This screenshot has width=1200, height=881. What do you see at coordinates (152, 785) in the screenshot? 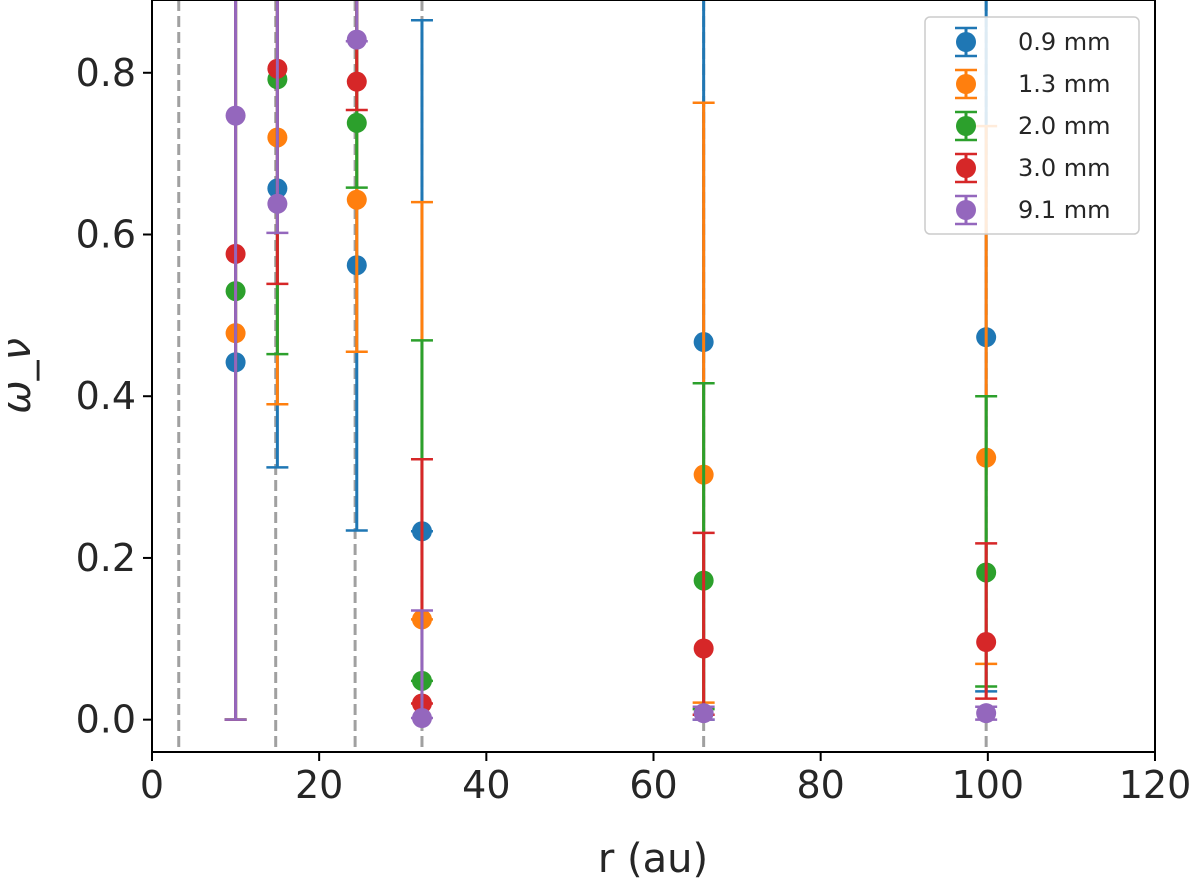
I see `x-tick-label: 0` at bounding box center [152, 785].